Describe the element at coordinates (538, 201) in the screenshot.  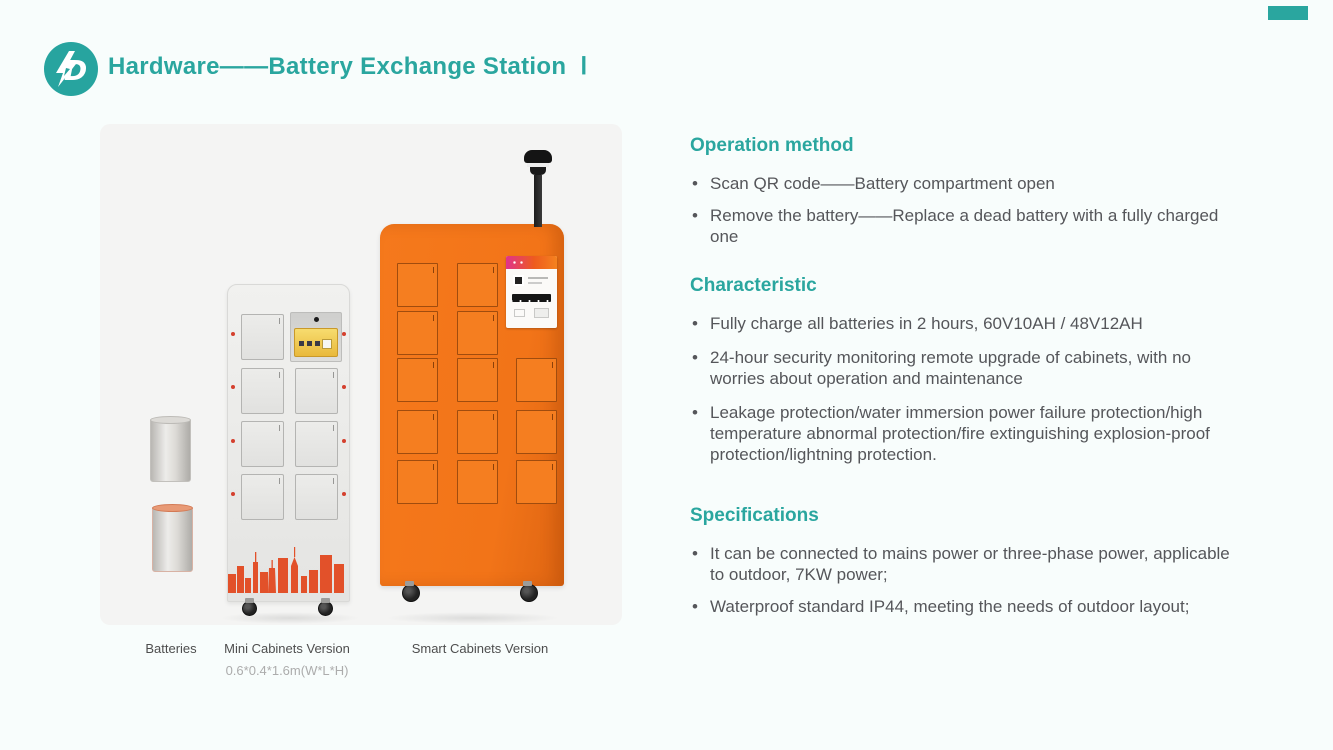
I see `camera-pole` at that location.